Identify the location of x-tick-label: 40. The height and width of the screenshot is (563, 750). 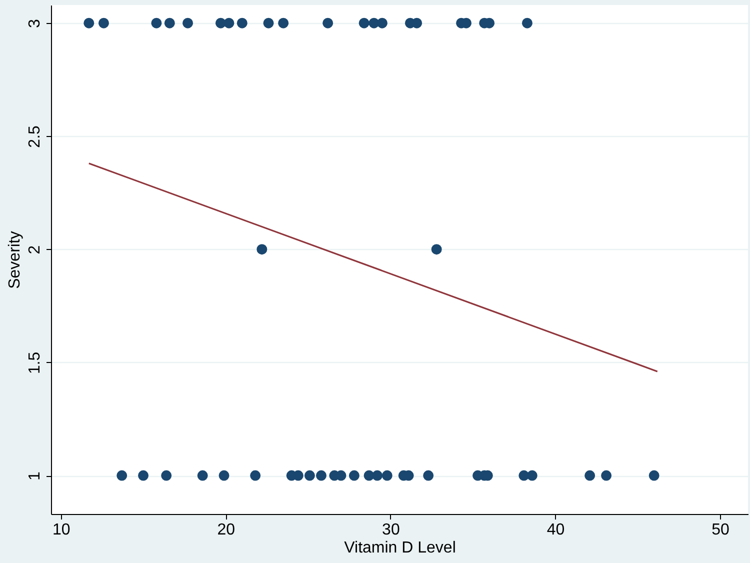
(555, 530).